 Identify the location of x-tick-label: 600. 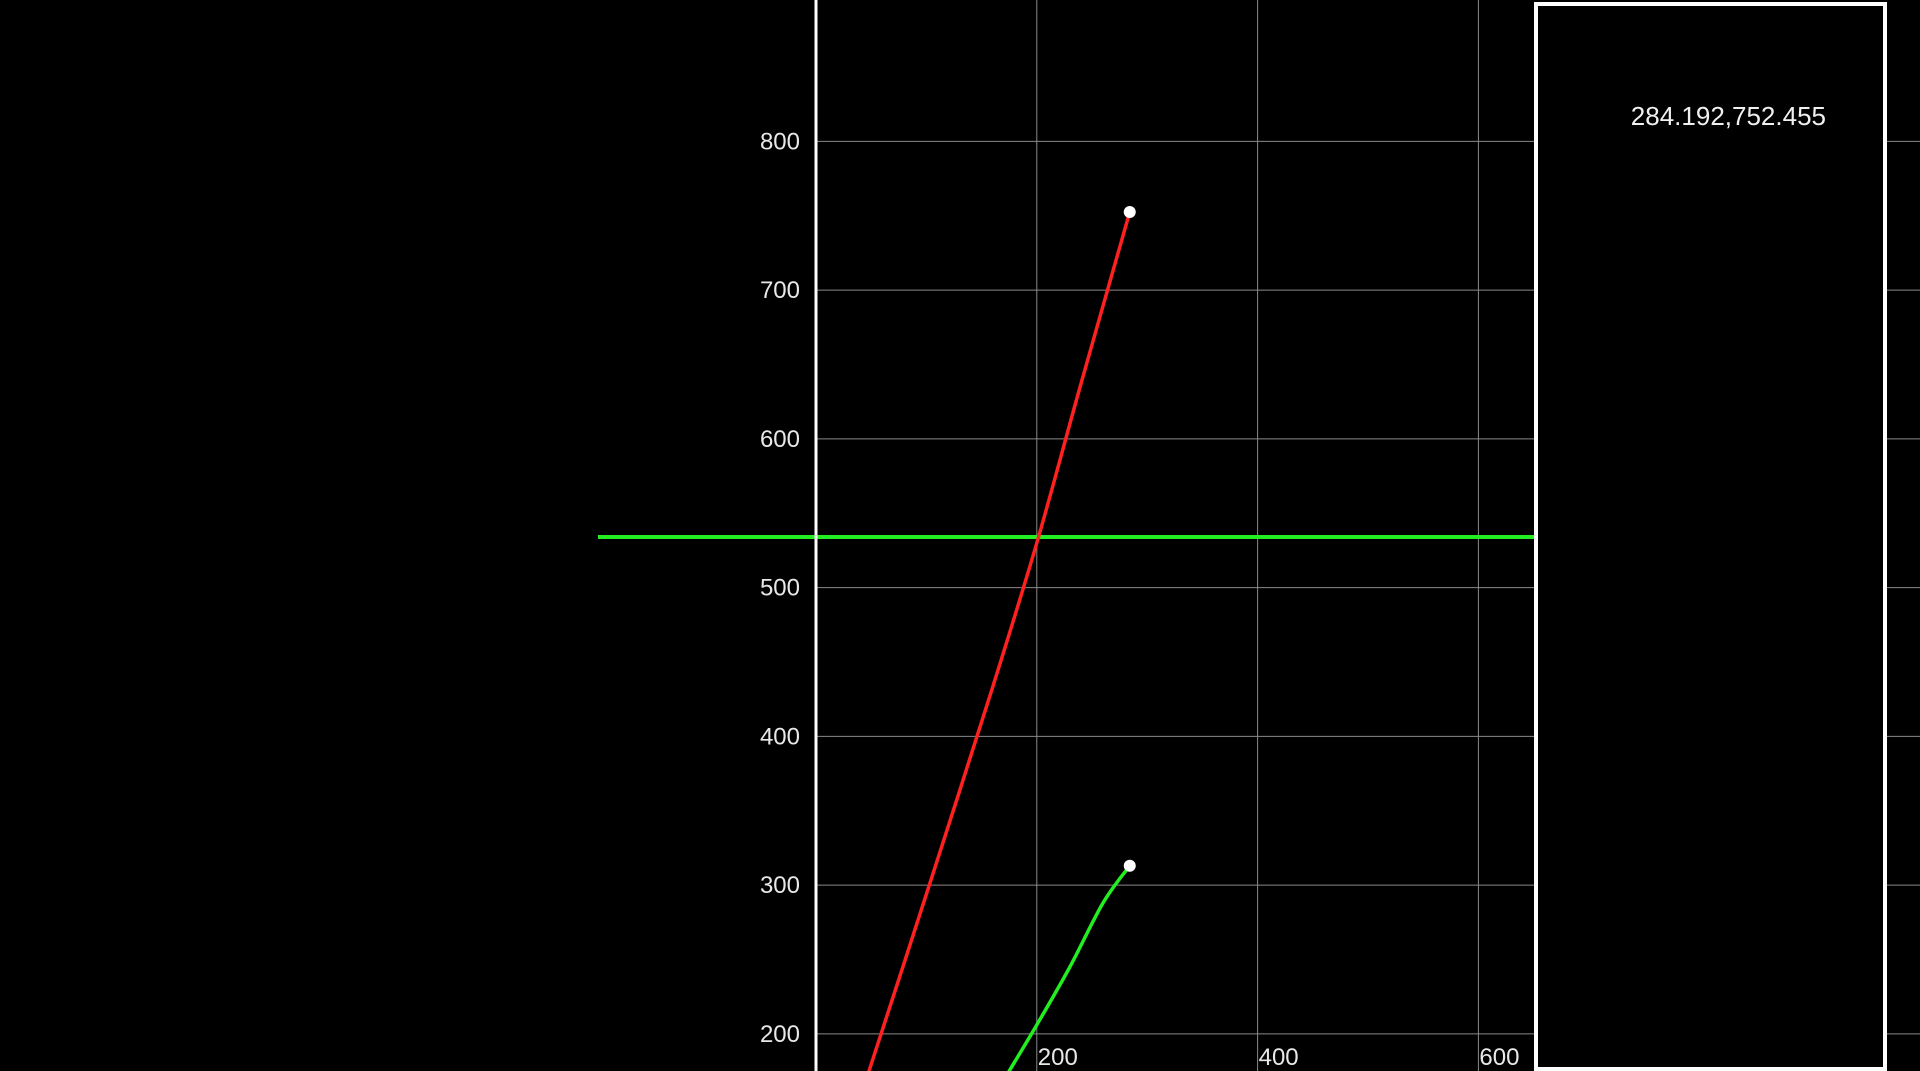
(1499, 1057).